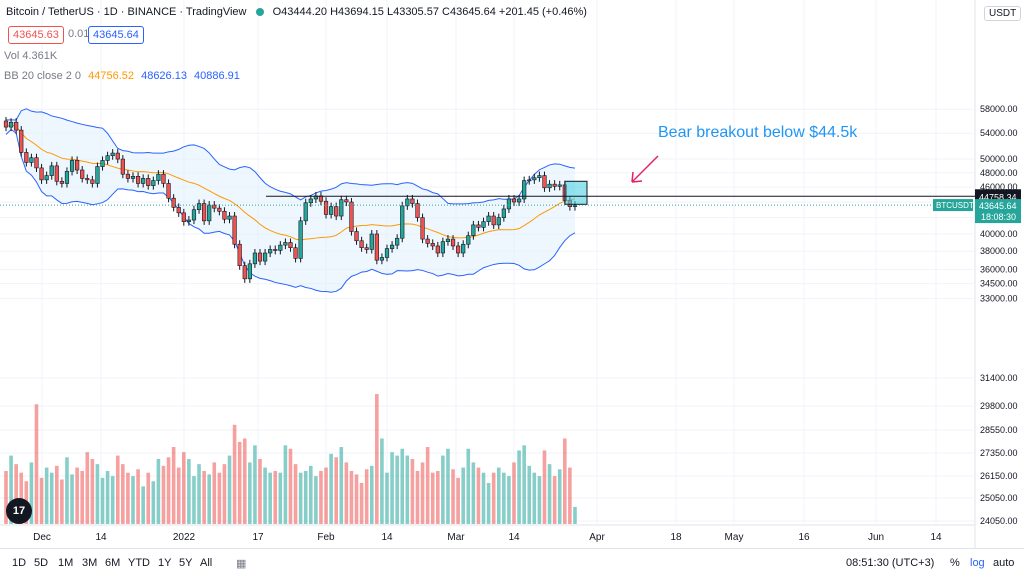 The height and width of the screenshot is (577, 1024). I want to click on breakout-box, so click(576, 192).